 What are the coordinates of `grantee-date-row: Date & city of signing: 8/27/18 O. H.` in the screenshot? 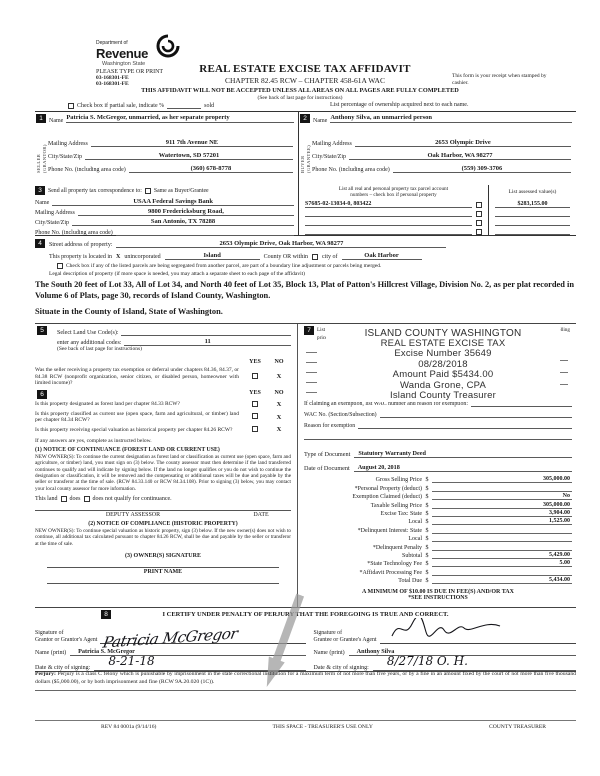 It's located at (441, 662).